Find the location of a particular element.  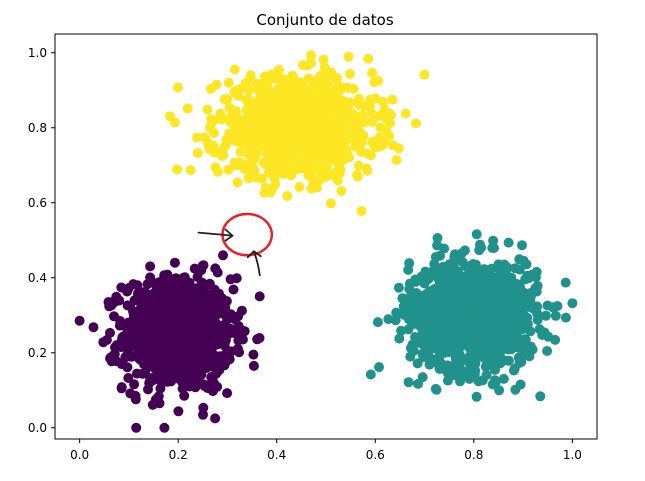

y-tick-label: 0.4 is located at coordinates (37, 278).